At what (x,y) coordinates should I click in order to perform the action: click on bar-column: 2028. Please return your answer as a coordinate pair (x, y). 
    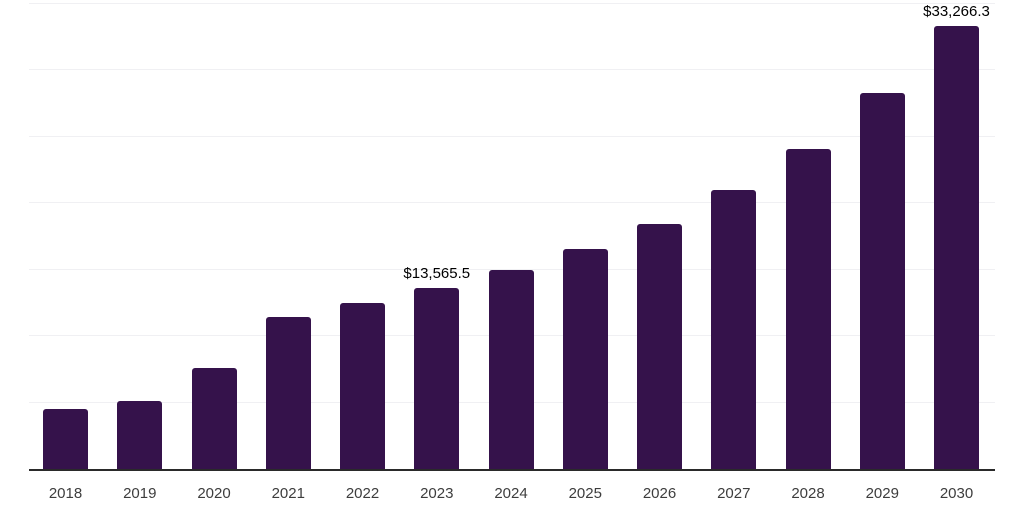
    Looking at the image, I should click on (808, 252).